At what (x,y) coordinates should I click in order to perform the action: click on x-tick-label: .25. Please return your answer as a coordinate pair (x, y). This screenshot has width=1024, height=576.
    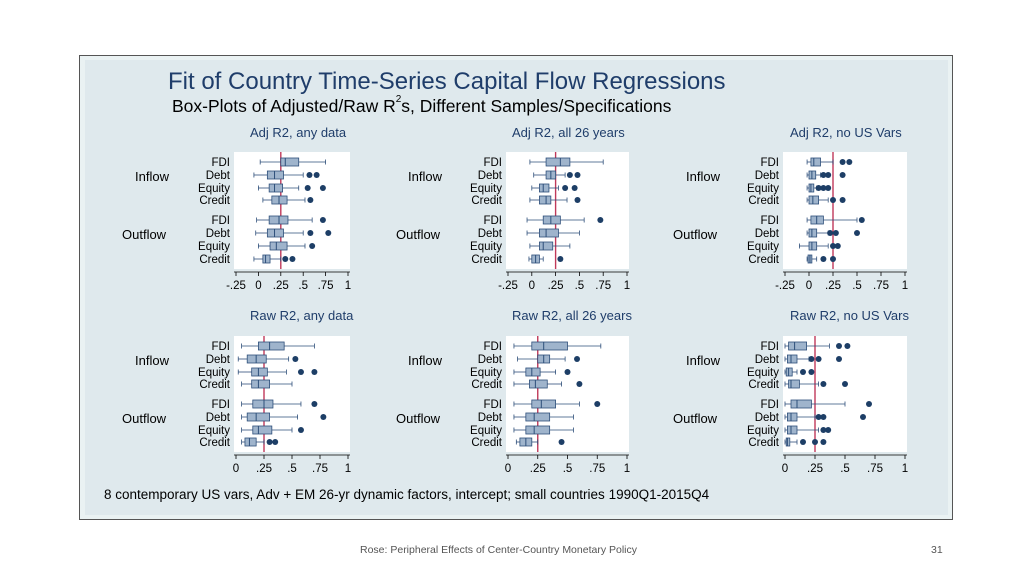
    Looking at the image, I should click on (264, 469).